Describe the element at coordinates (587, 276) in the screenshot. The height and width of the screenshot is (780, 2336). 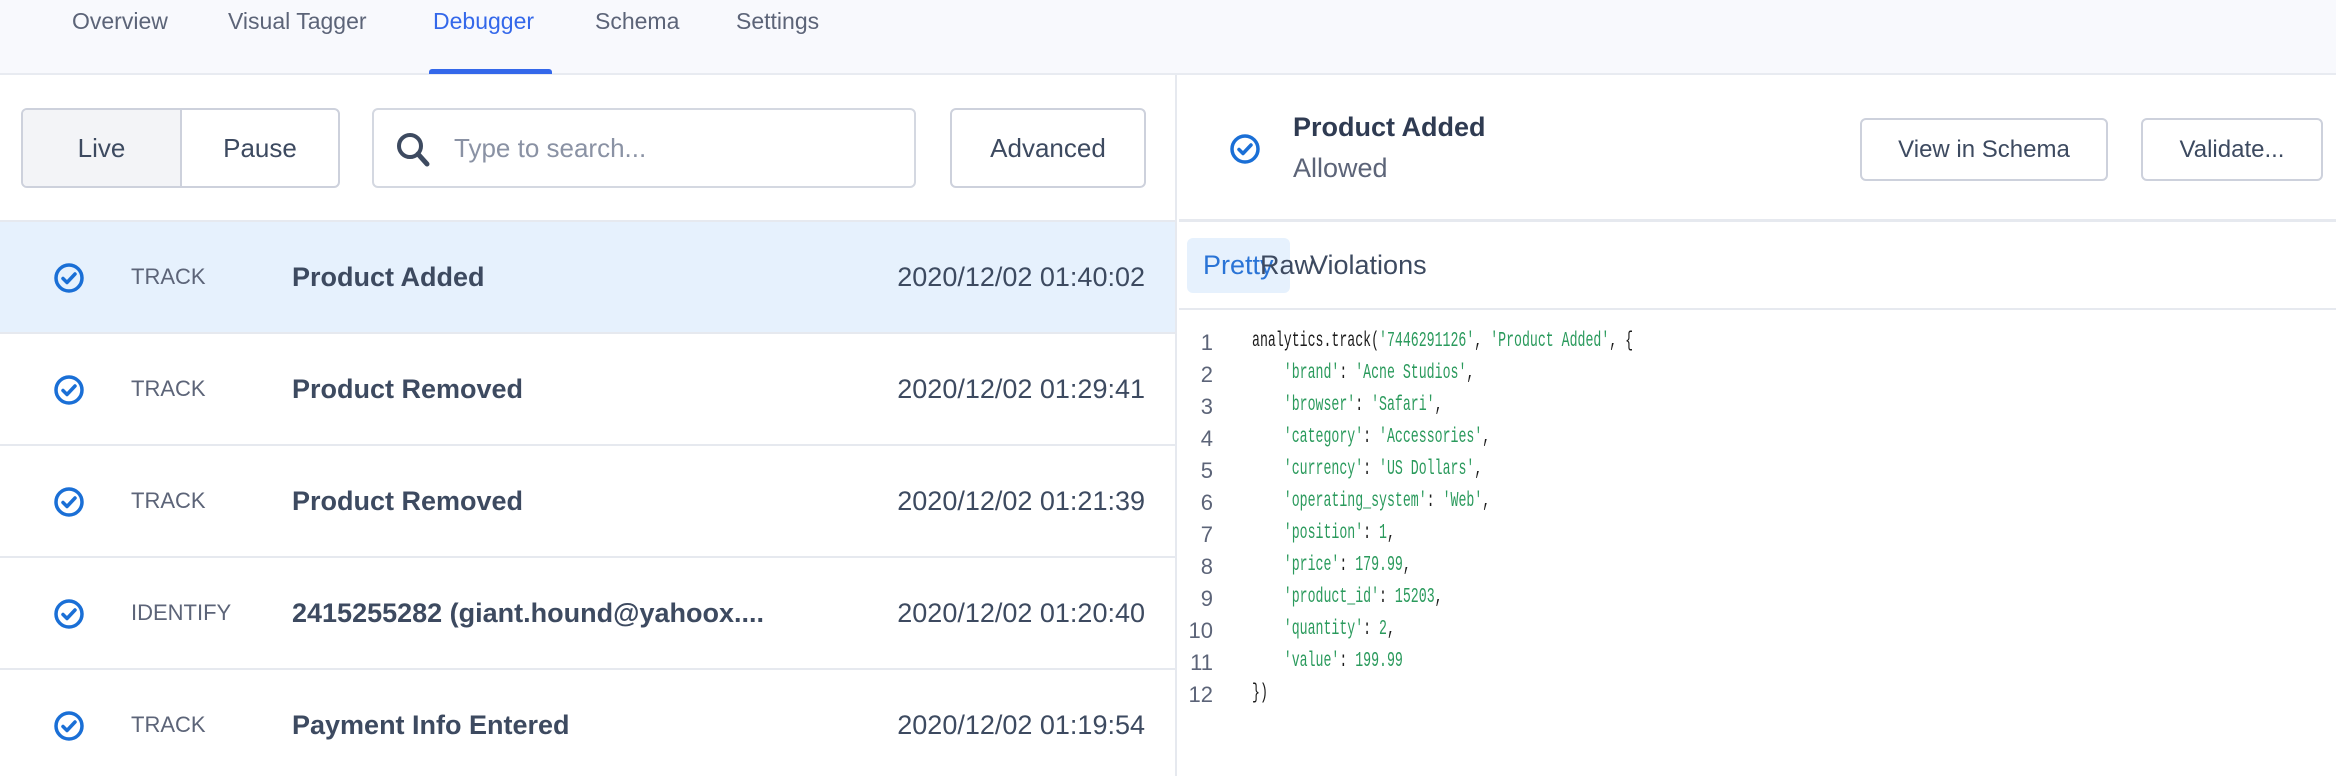
I see `event-row: TRACK Product Added 2020/12/02 01:40:02` at that location.